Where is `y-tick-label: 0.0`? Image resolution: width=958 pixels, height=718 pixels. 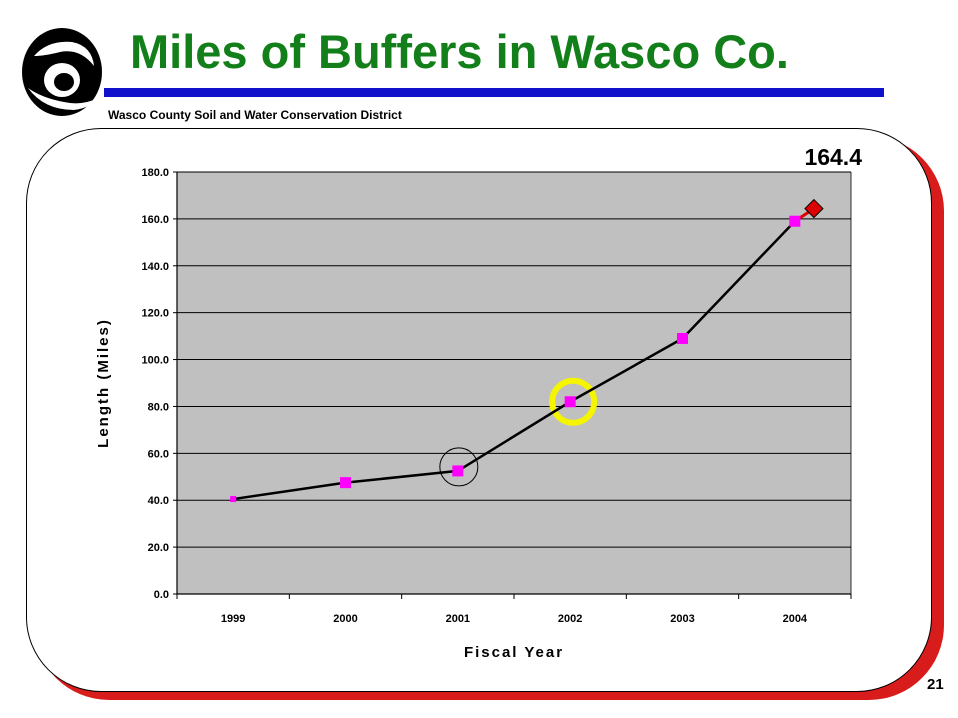
y-tick-label: 0.0 is located at coordinates (161, 595).